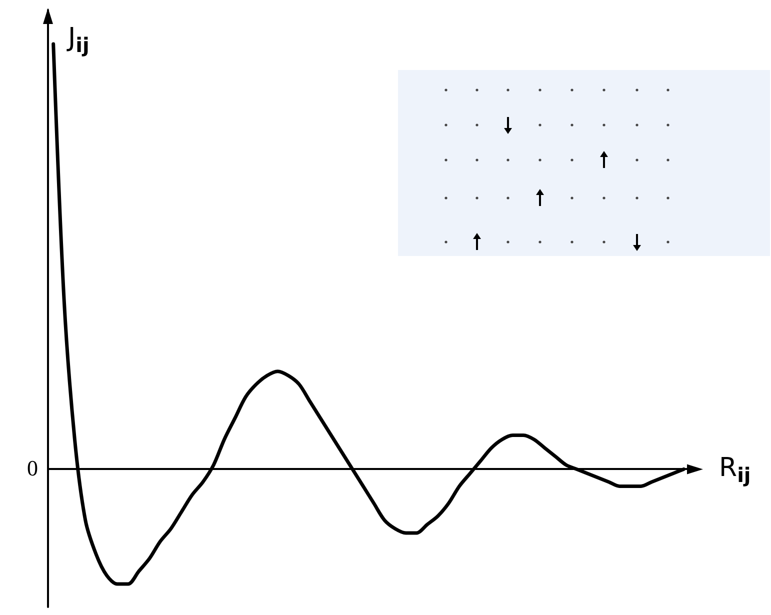 The width and height of the screenshot is (771, 615). I want to click on text: 0, so click(32, 468).